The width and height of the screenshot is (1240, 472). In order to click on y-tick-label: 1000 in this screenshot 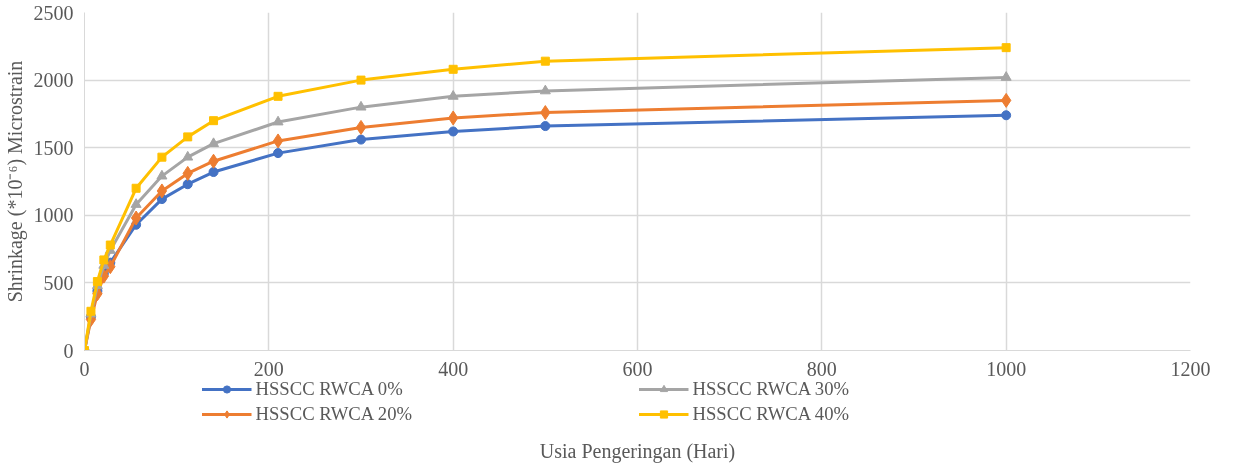, I will do `click(53, 215)`.